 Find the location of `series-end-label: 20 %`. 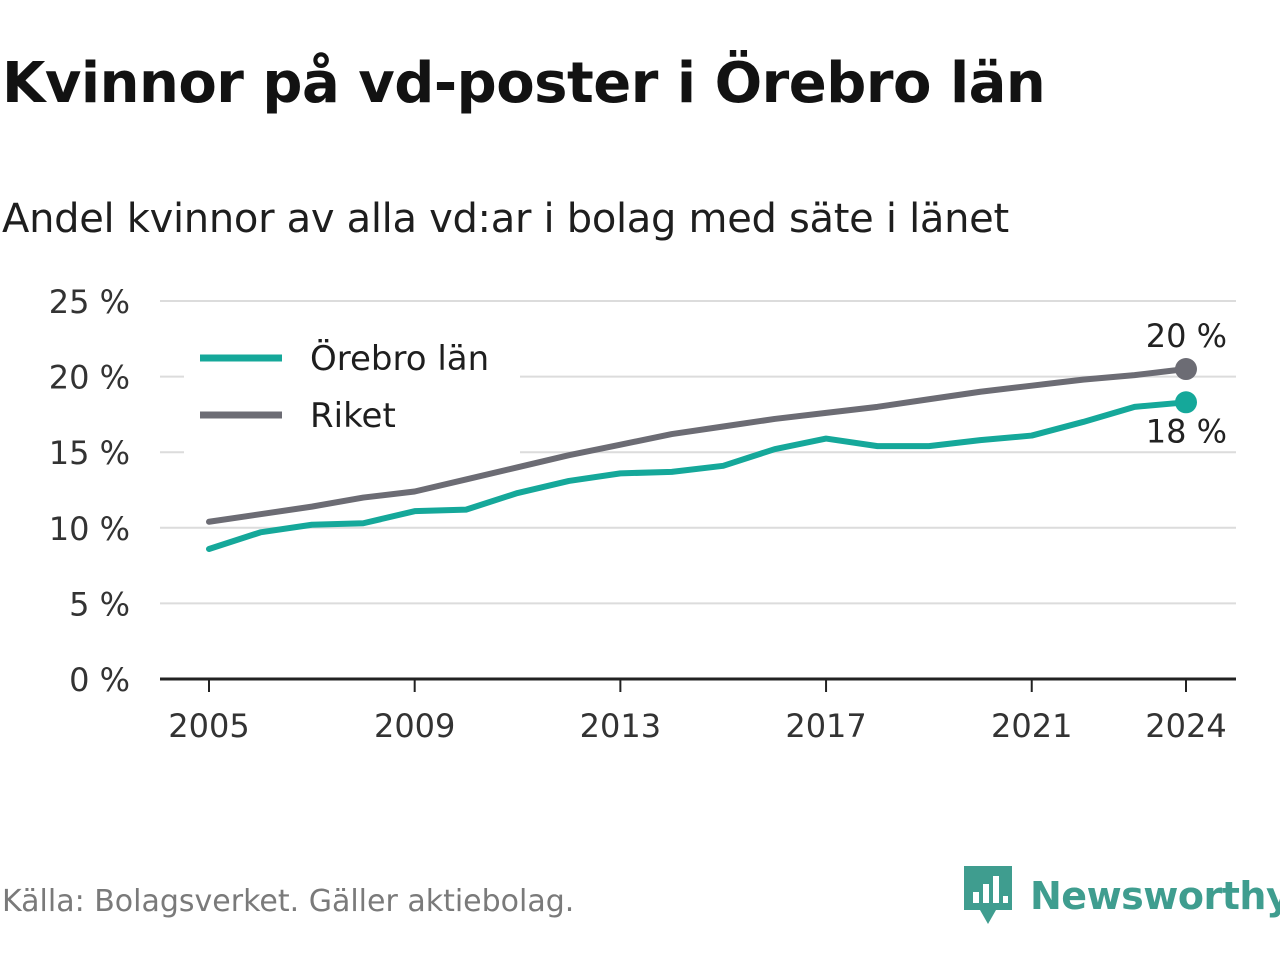

series-end-label: 20 % is located at coordinates (1186, 336).